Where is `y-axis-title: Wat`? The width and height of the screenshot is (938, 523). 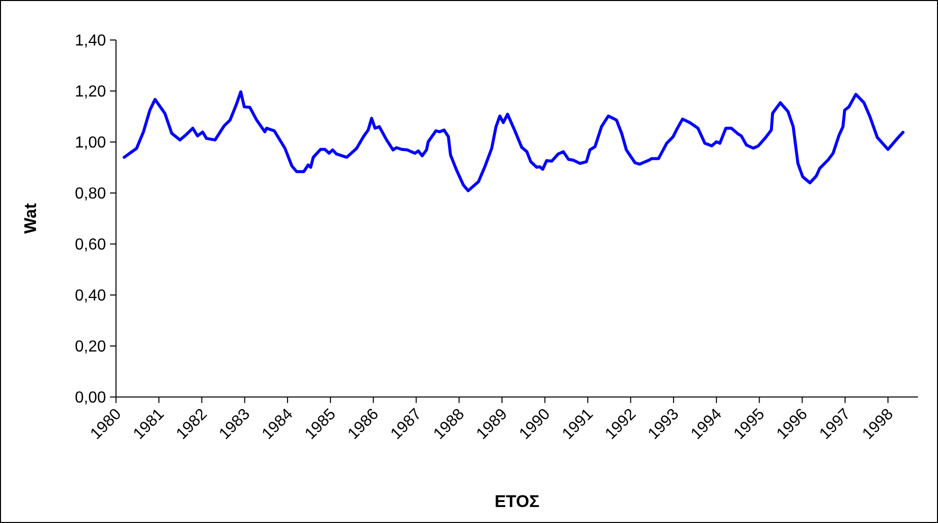
y-axis-title: Wat is located at coordinates (30, 218).